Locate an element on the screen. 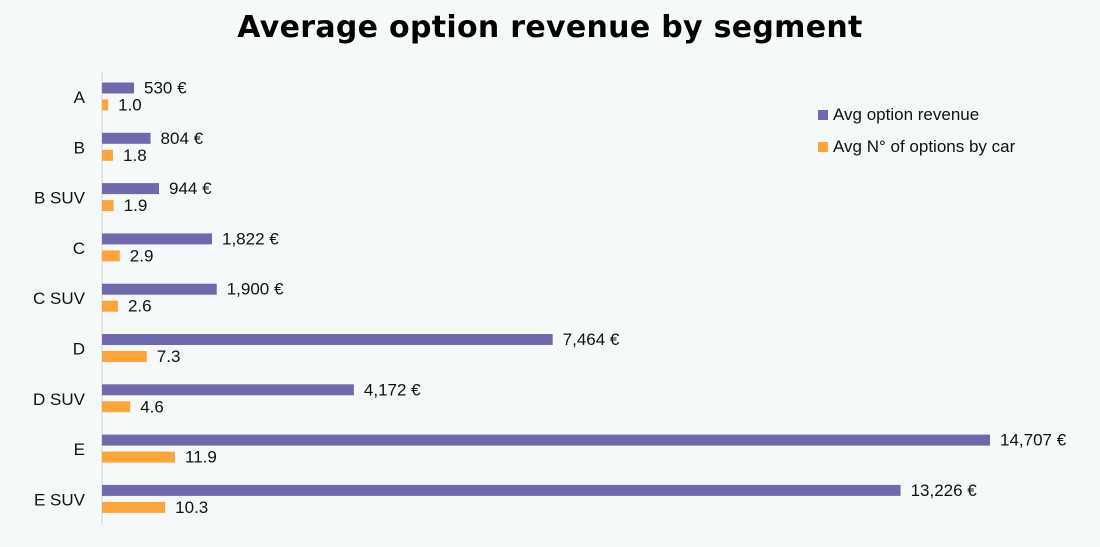 The height and width of the screenshot is (547, 1100). legend-swatch-revenue is located at coordinates (823, 115).